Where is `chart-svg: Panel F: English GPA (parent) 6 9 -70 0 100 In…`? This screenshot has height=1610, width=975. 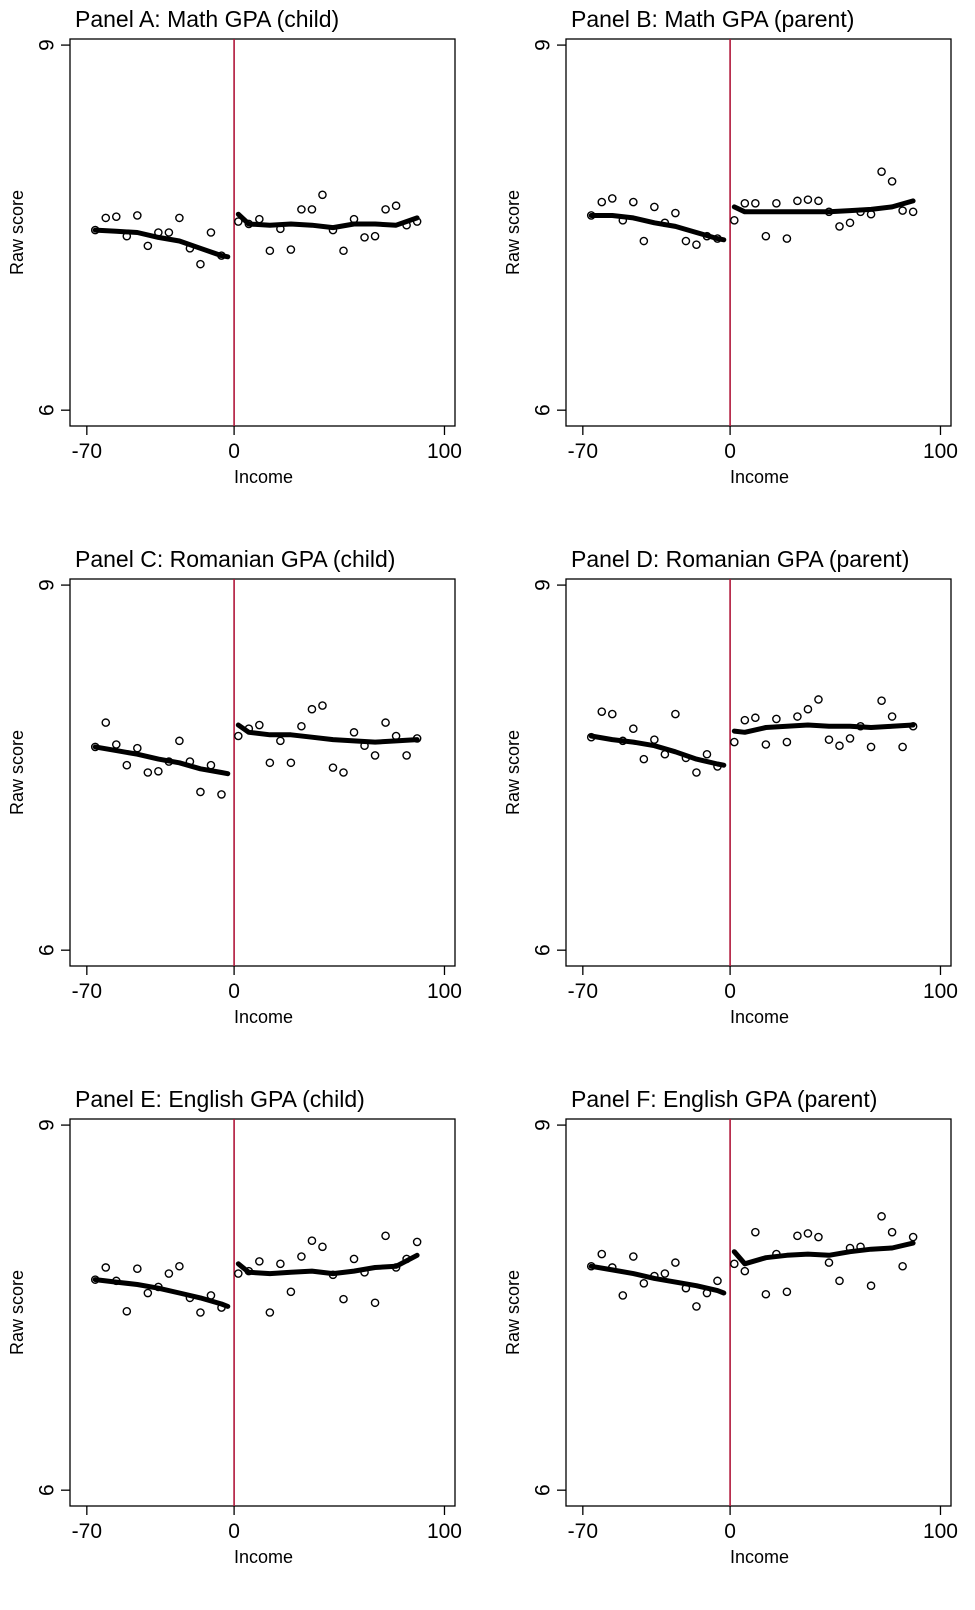
chart-svg: Panel F: English GPA (parent) 6 9 -70 0 100 In… is located at coordinates (730, 1326).